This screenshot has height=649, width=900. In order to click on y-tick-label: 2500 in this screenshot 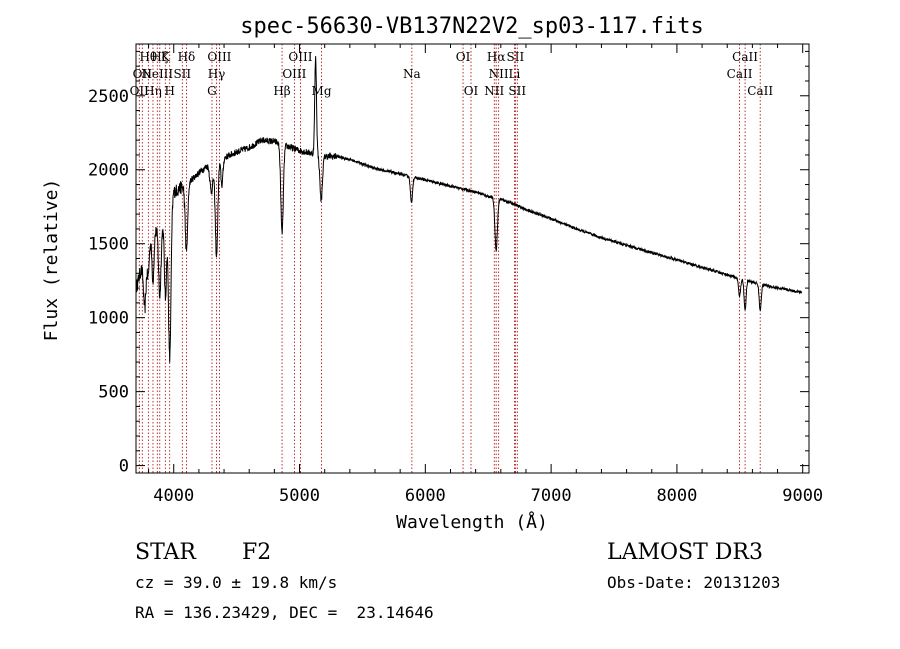, I will do `click(108, 97)`.